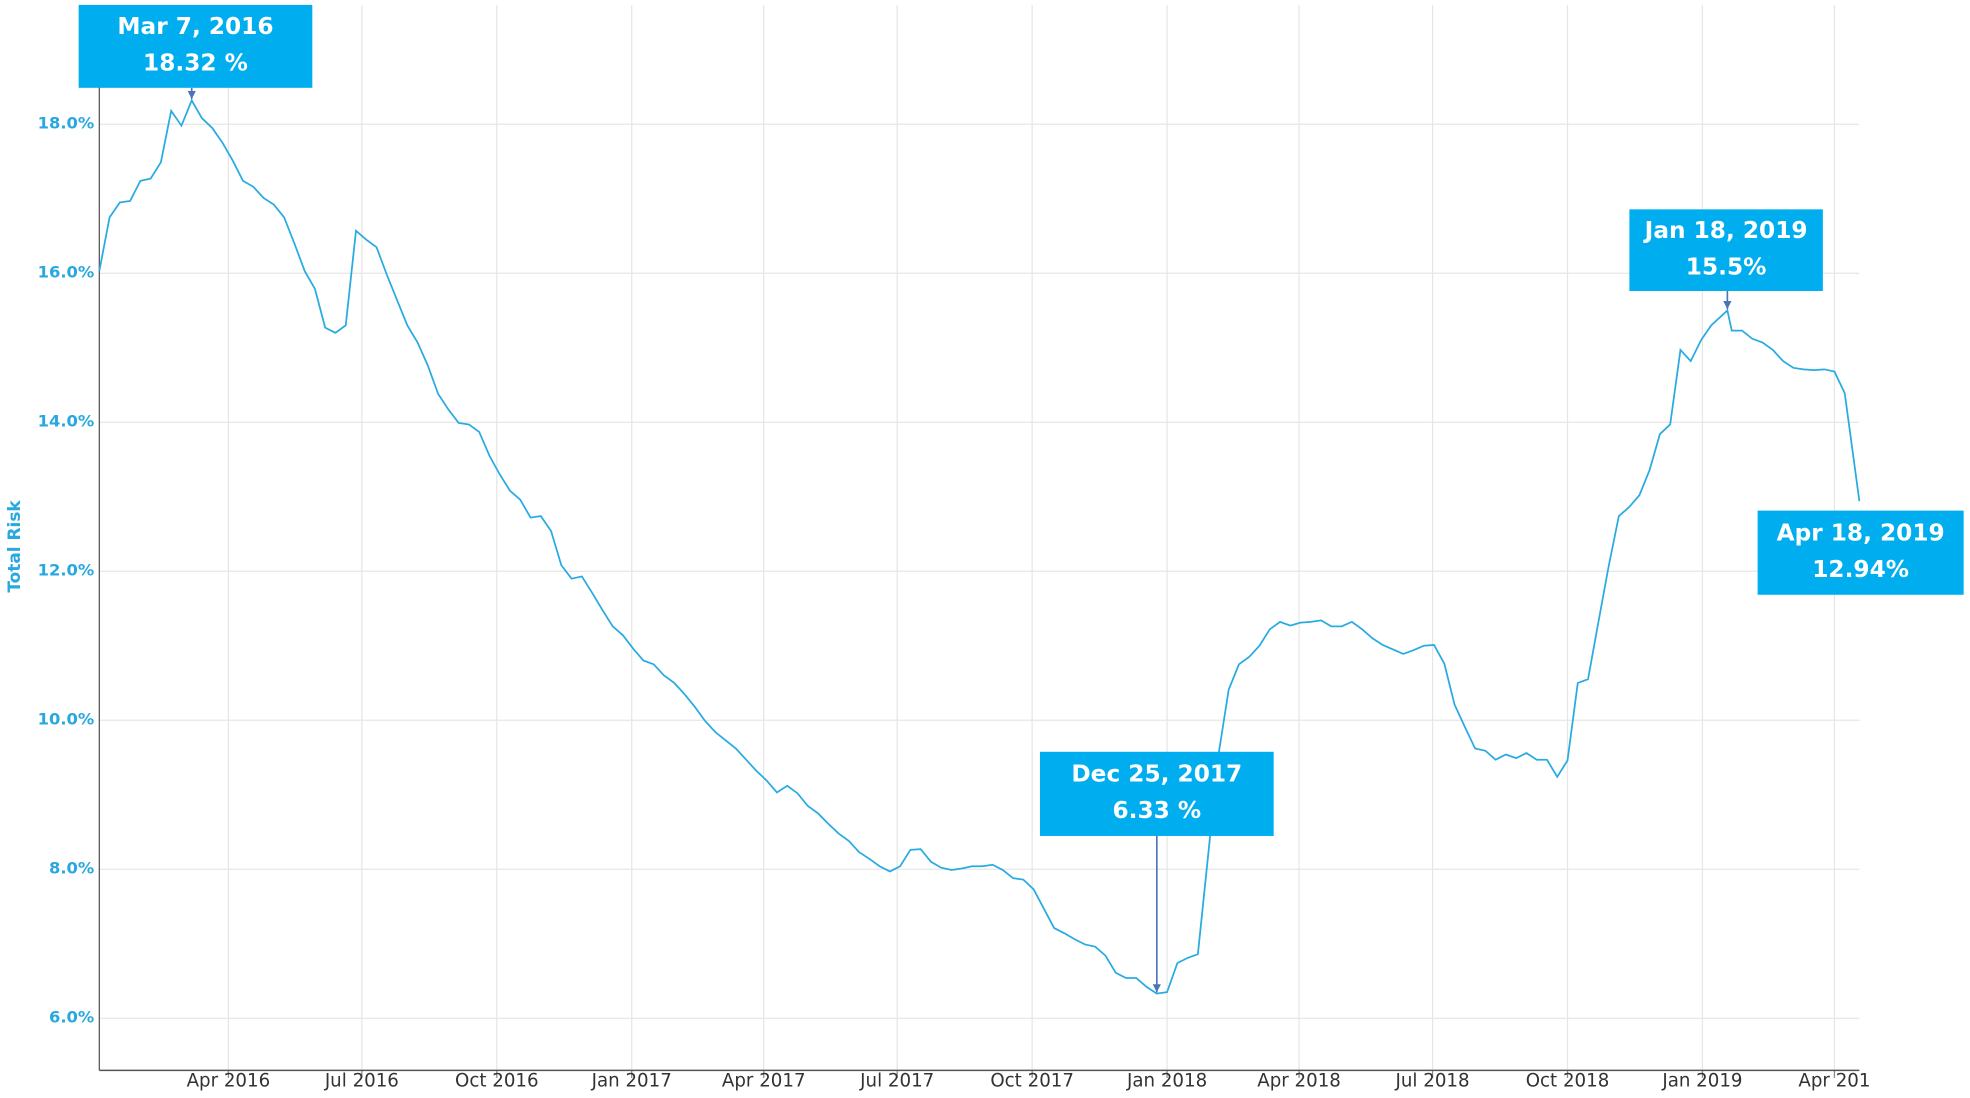 The image size is (1970, 1098). What do you see at coordinates (631, 1081) in the screenshot?
I see `x-tick-label: Jan 2017` at bounding box center [631, 1081].